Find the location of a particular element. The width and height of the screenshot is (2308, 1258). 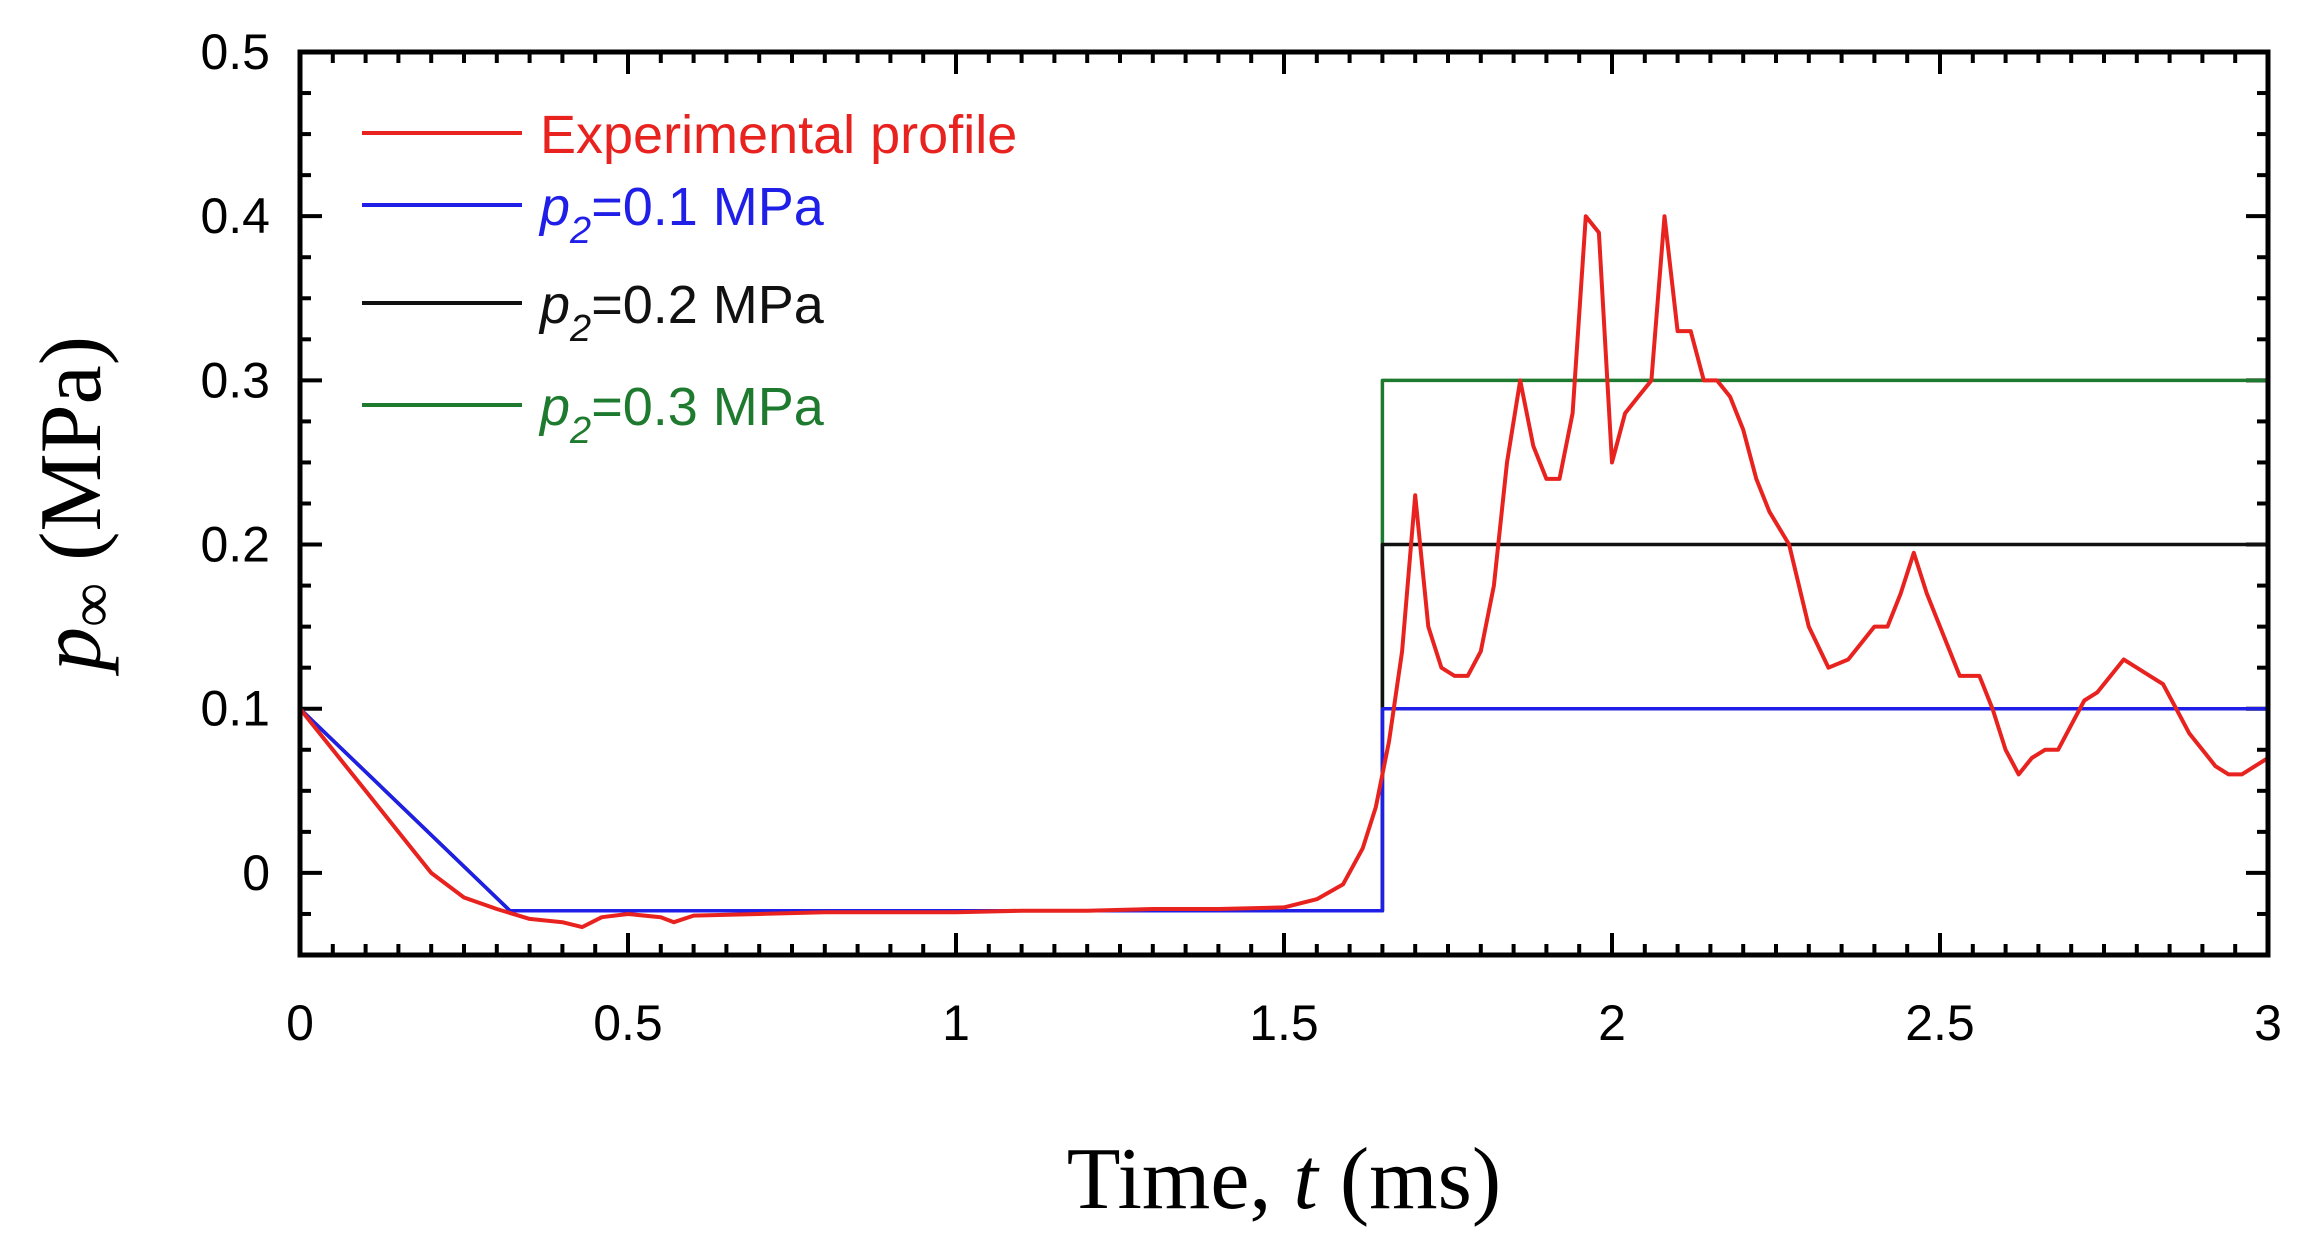

y-tick-label: 0.5 is located at coordinates (235, 52).